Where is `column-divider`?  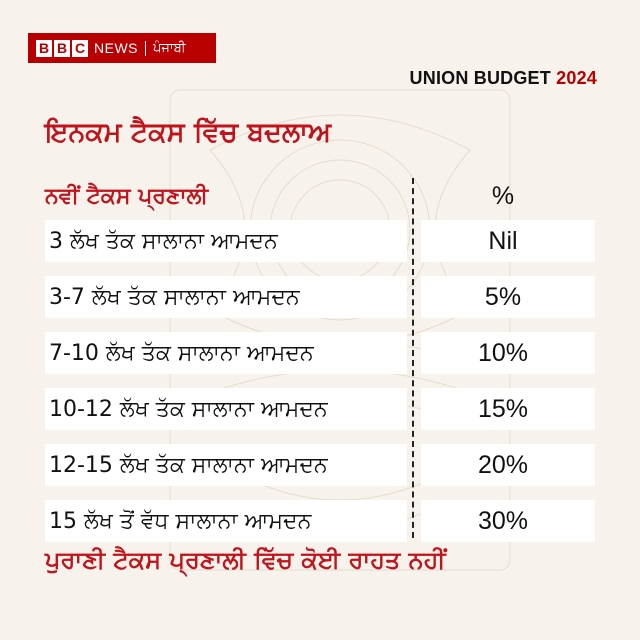 column-divider is located at coordinates (413, 358).